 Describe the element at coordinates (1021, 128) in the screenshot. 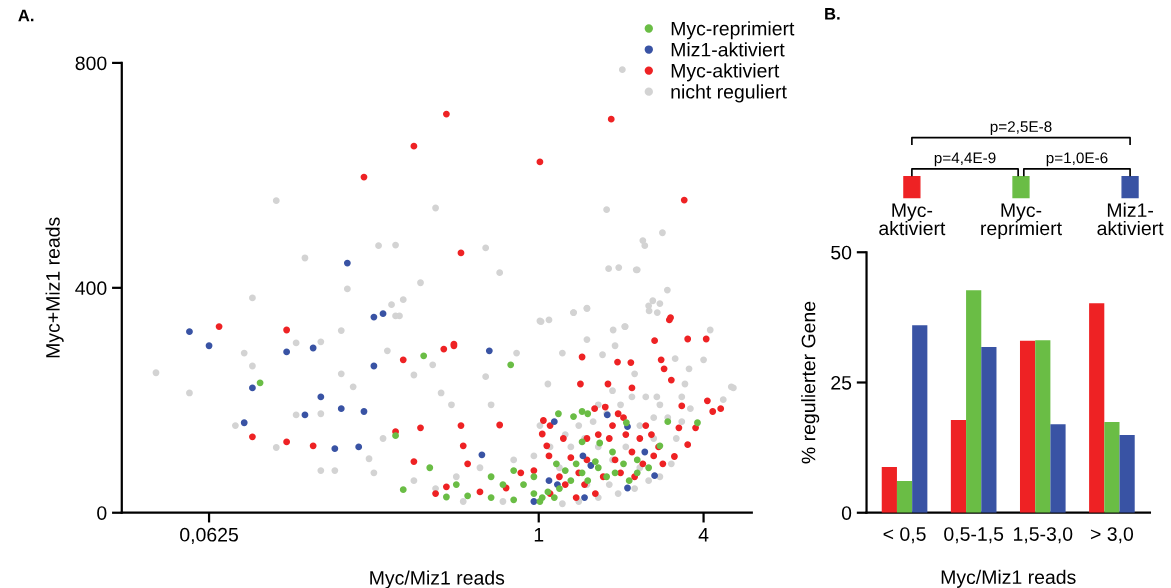

I see `text: p=2,5E-8` at that location.